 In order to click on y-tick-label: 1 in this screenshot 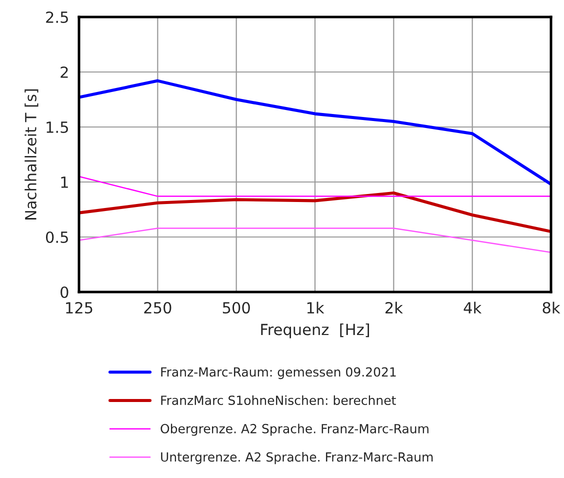, I will do `click(64, 182)`.